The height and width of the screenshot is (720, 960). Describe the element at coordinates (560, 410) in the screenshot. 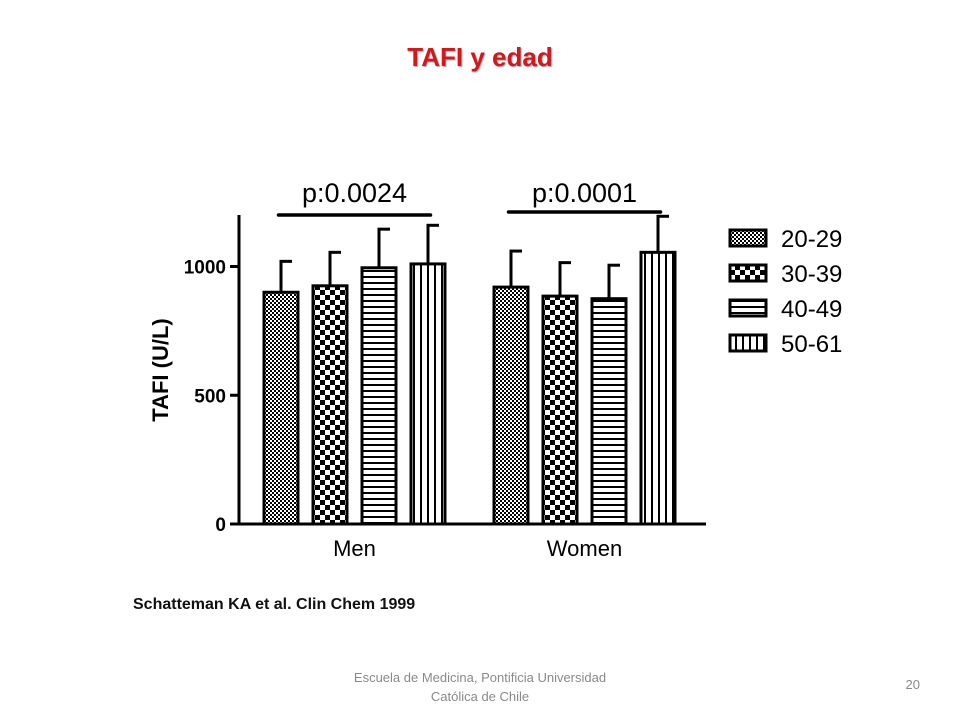

I see `bar-30-39-Women` at that location.